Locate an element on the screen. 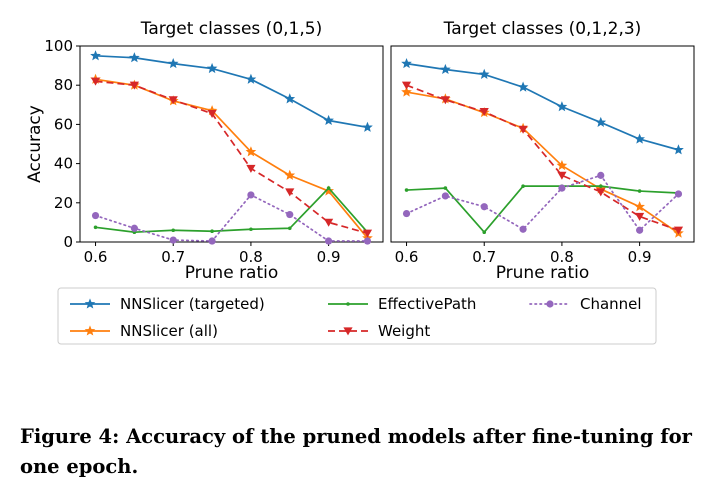 Image resolution: width=708 pixels, height=486 pixels. legend-label: NNSlicer (targeted) is located at coordinates (192, 304).